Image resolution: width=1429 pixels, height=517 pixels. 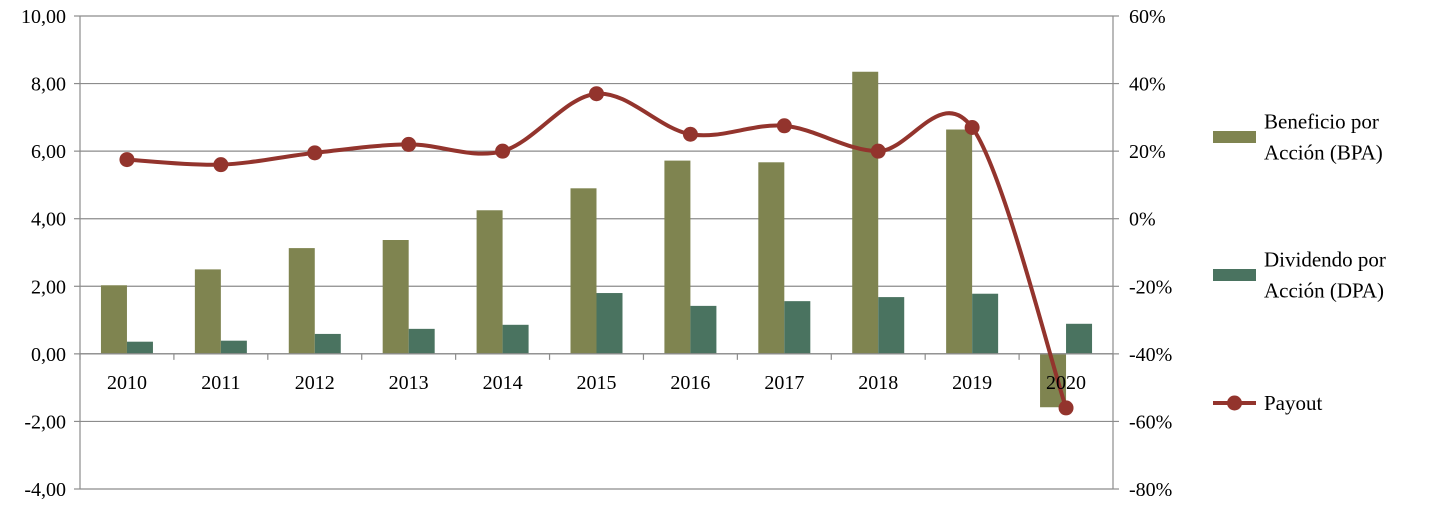 What do you see at coordinates (1147, 17) in the screenshot?
I see `right-tick-label: 60%` at bounding box center [1147, 17].